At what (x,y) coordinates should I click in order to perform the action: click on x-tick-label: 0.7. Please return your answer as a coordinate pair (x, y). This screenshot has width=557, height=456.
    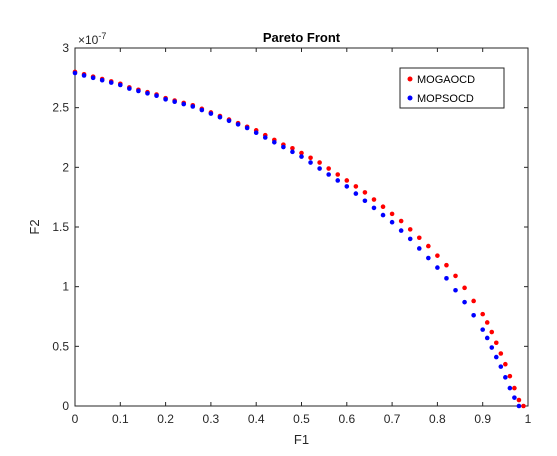
    Looking at the image, I should click on (392, 419).